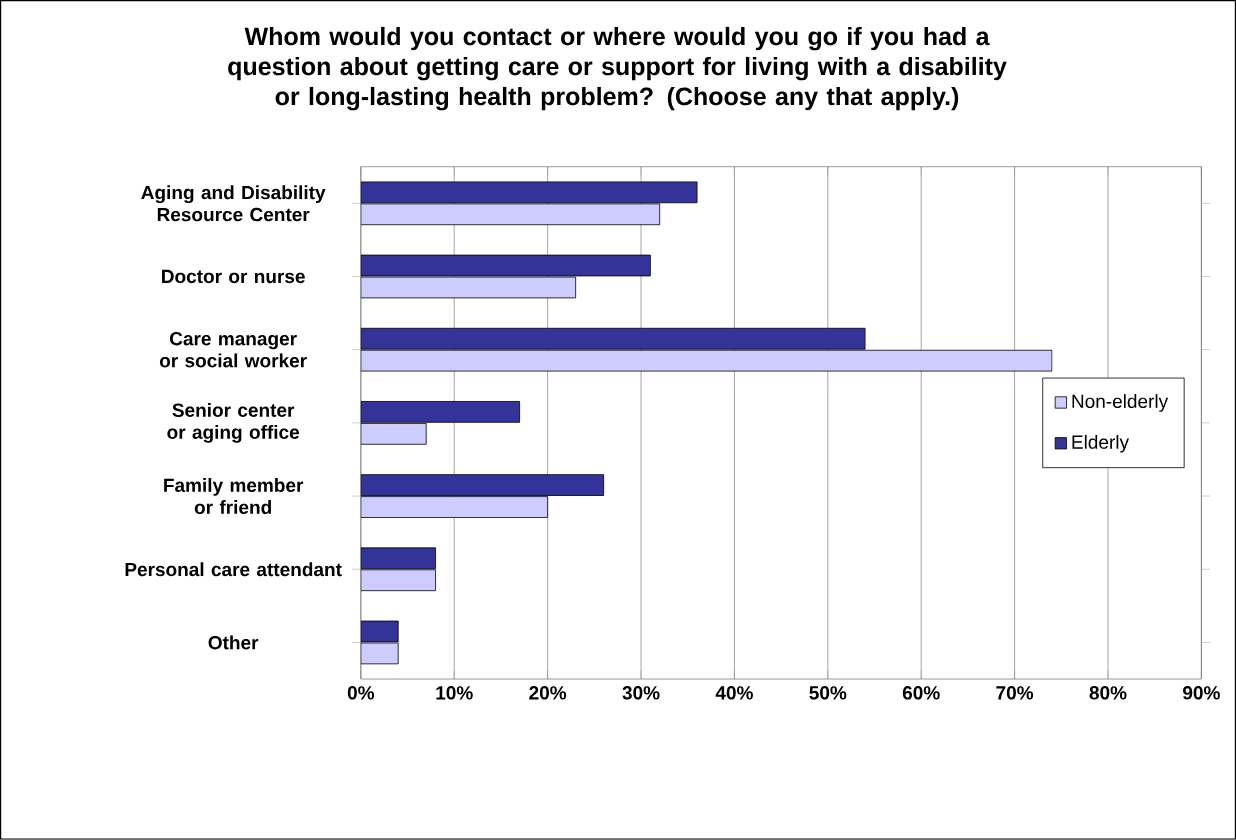 This screenshot has height=840, width=1236. I want to click on y-tick-label: Doctor or nurse, so click(233, 276).